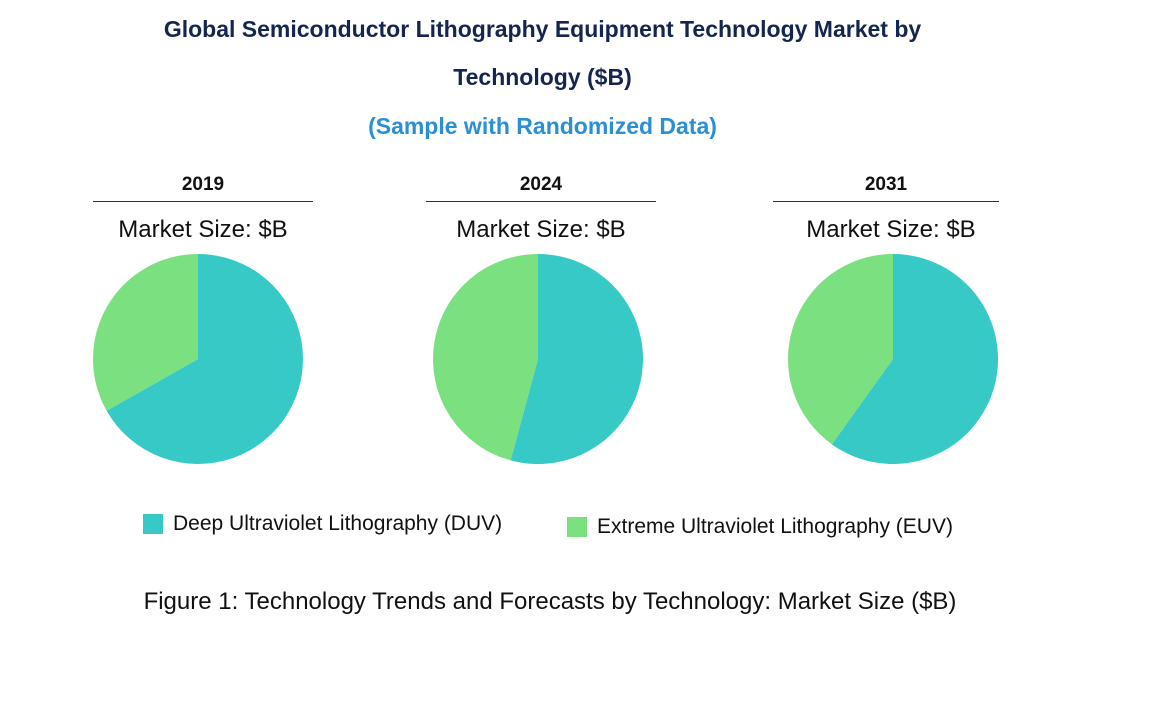 The width and height of the screenshot is (1170, 715). Describe the element at coordinates (541, 229) in the screenshot. I see `pie-label-2024: Market Size: $B` at that location.